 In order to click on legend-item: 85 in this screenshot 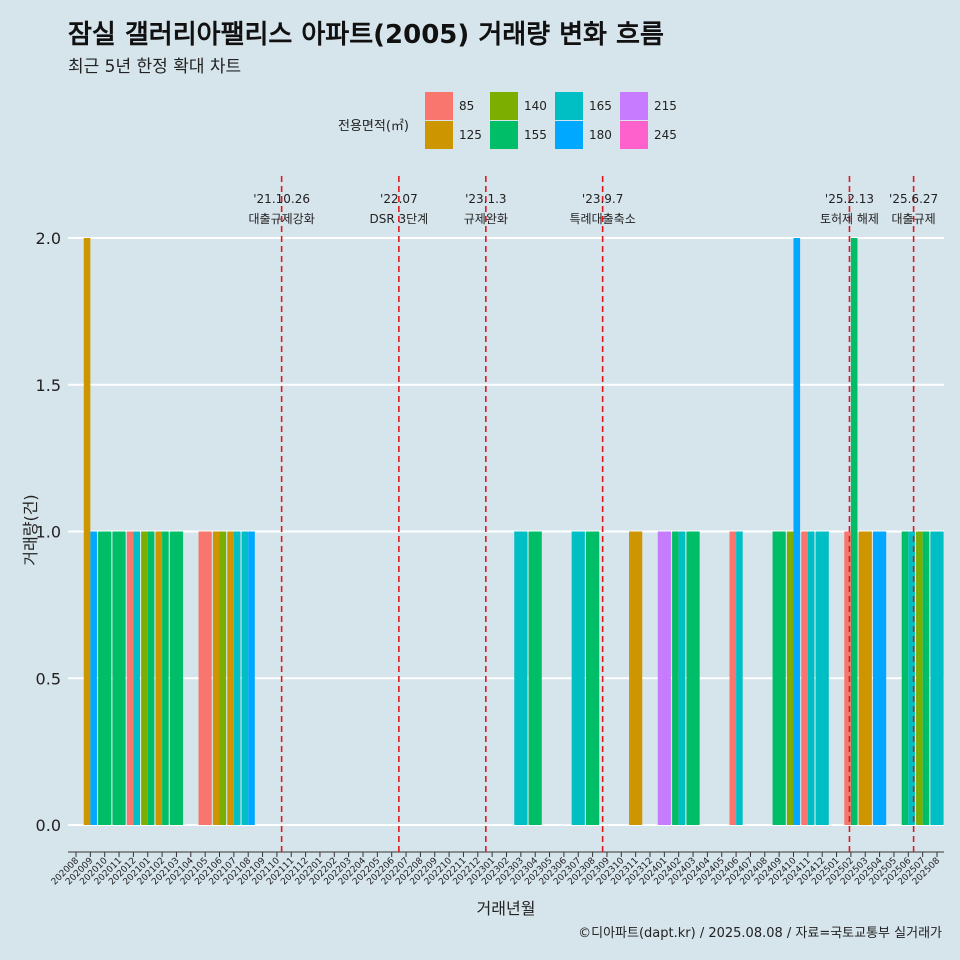, I will do `click(460, 106)`.